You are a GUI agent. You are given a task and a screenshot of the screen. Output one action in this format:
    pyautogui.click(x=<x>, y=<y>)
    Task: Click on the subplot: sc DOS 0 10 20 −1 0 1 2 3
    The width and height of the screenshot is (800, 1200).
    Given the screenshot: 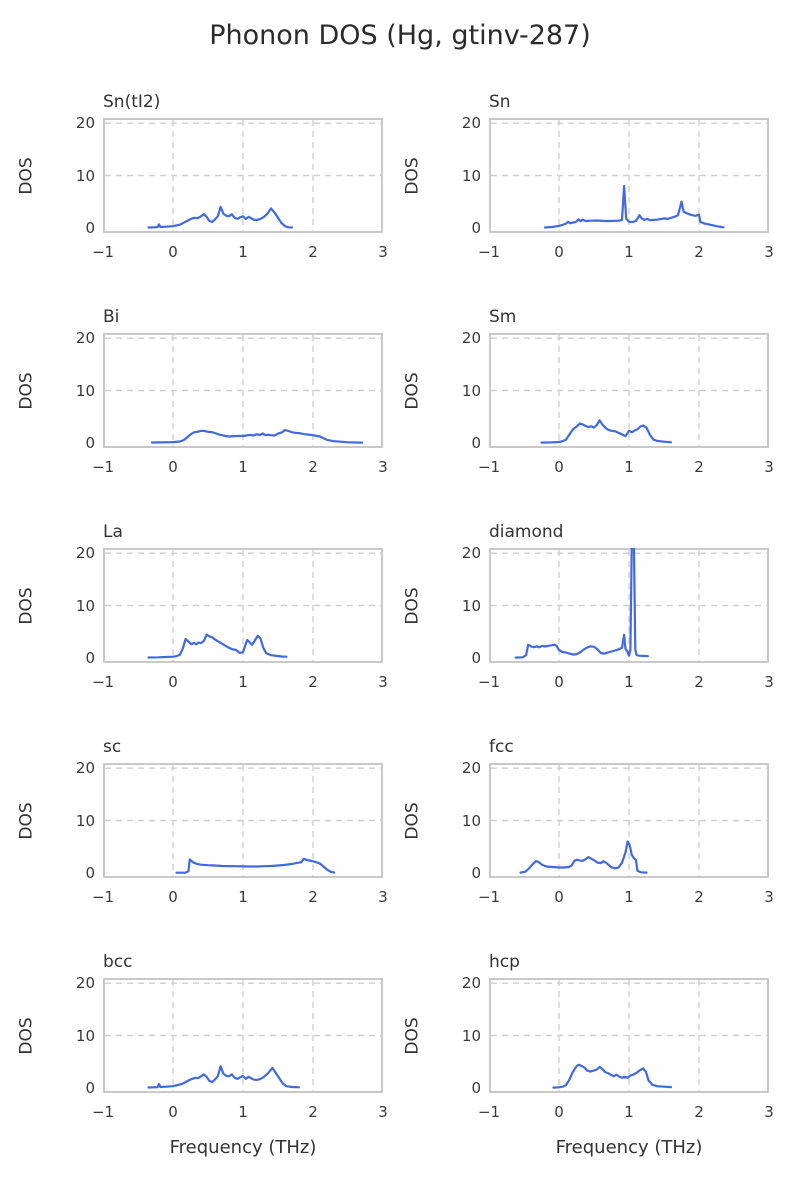 What is the action you would take?
    pyautogui.click(x=201, y=820)
    